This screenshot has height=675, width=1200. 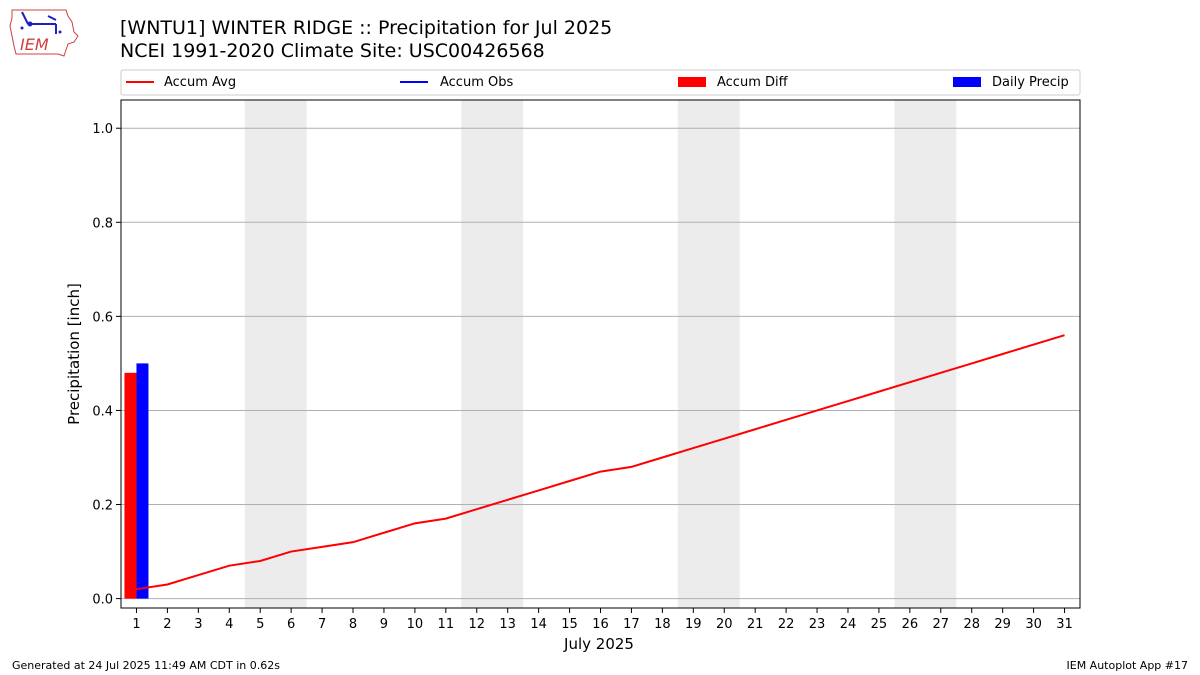 What do you see at coordinates (74, 354) in the screenshot?
I see `y-axis-label: Precipitation [inch]` at bounding box center [74, 354].